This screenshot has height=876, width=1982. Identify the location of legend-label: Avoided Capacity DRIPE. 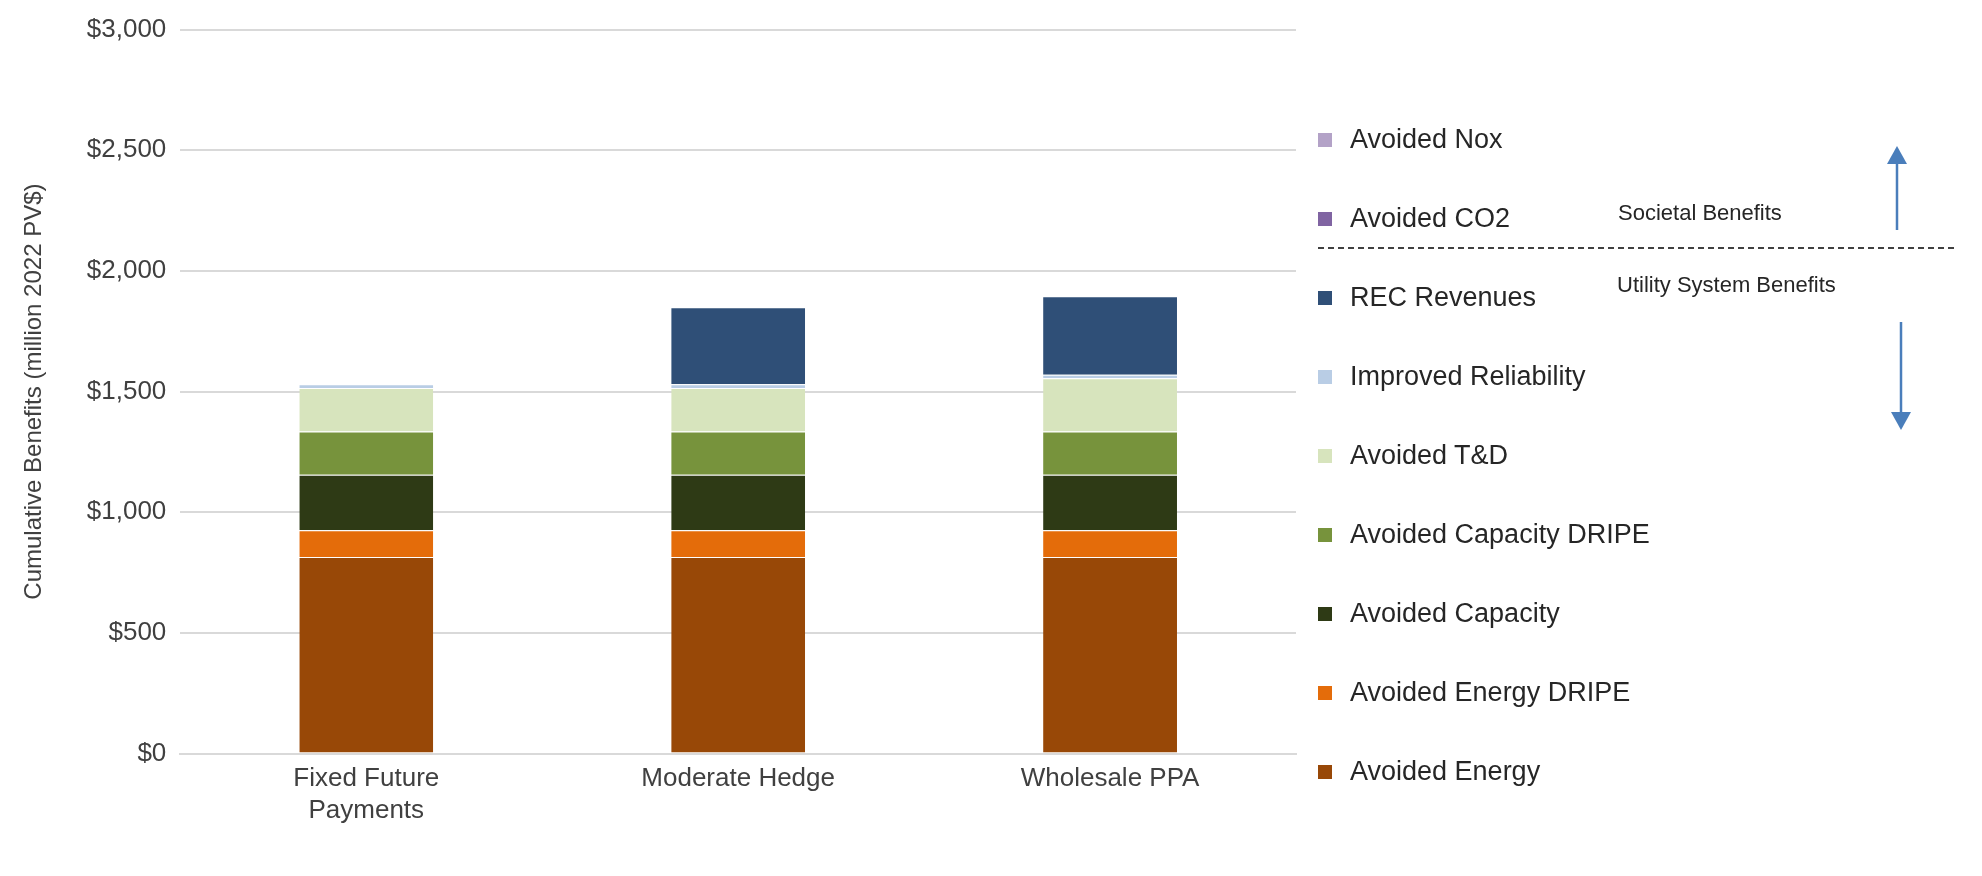
(1500, 534).